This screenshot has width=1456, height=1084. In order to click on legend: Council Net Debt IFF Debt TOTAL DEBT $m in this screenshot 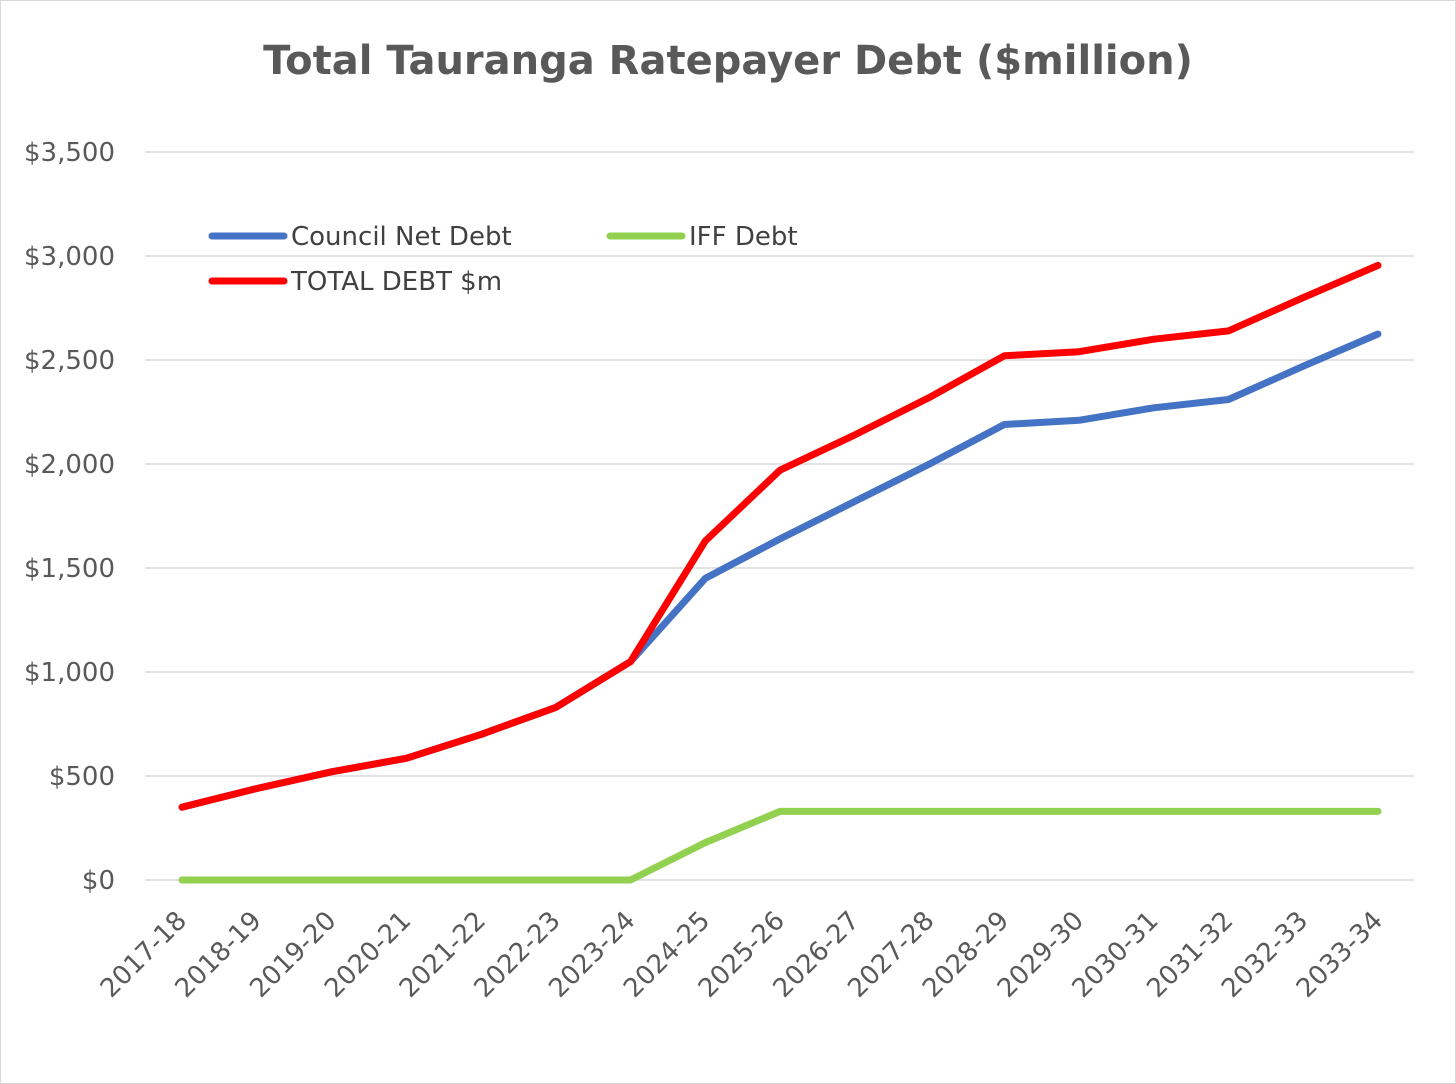, I will do `click(503, 259)`.